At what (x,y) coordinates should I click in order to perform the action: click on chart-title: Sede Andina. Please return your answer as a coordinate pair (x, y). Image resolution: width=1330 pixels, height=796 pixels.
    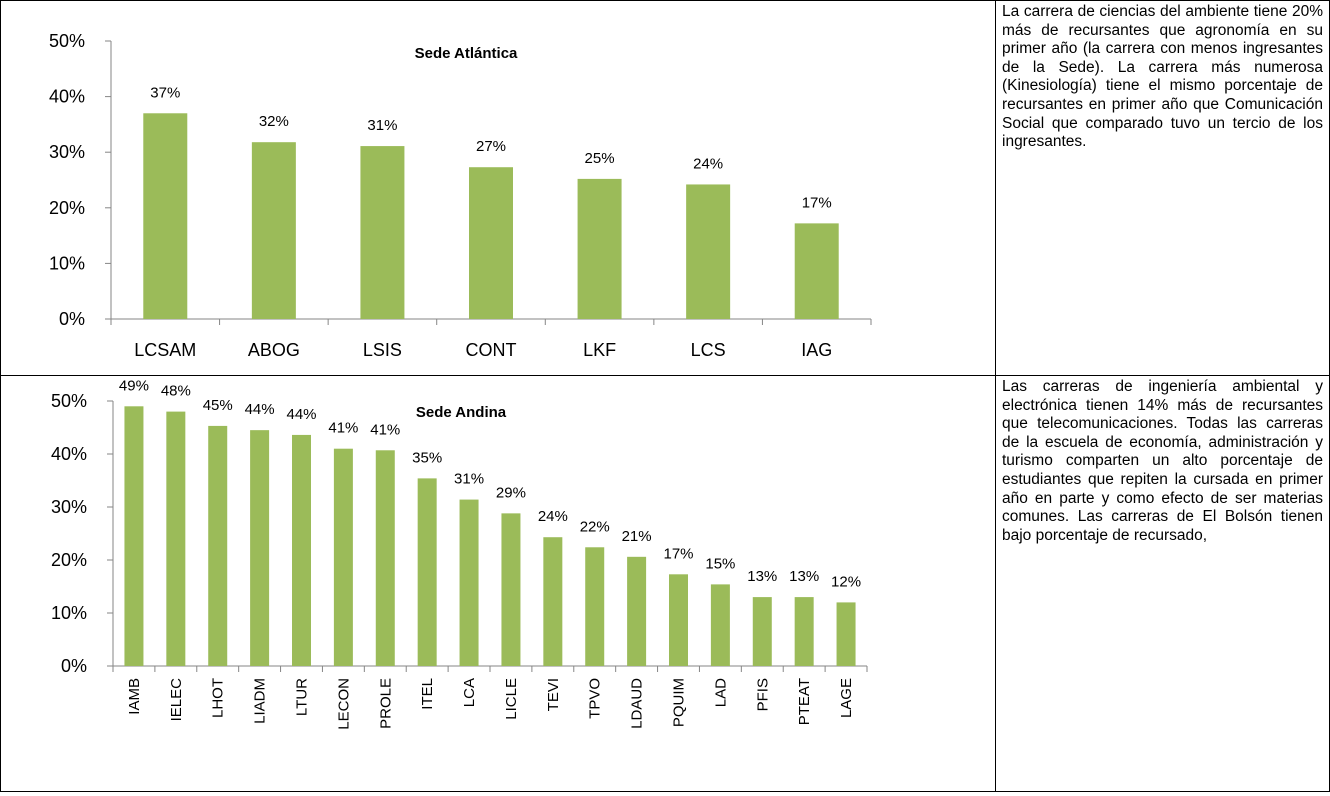
    Looking at the image, I should click on (461, 412).